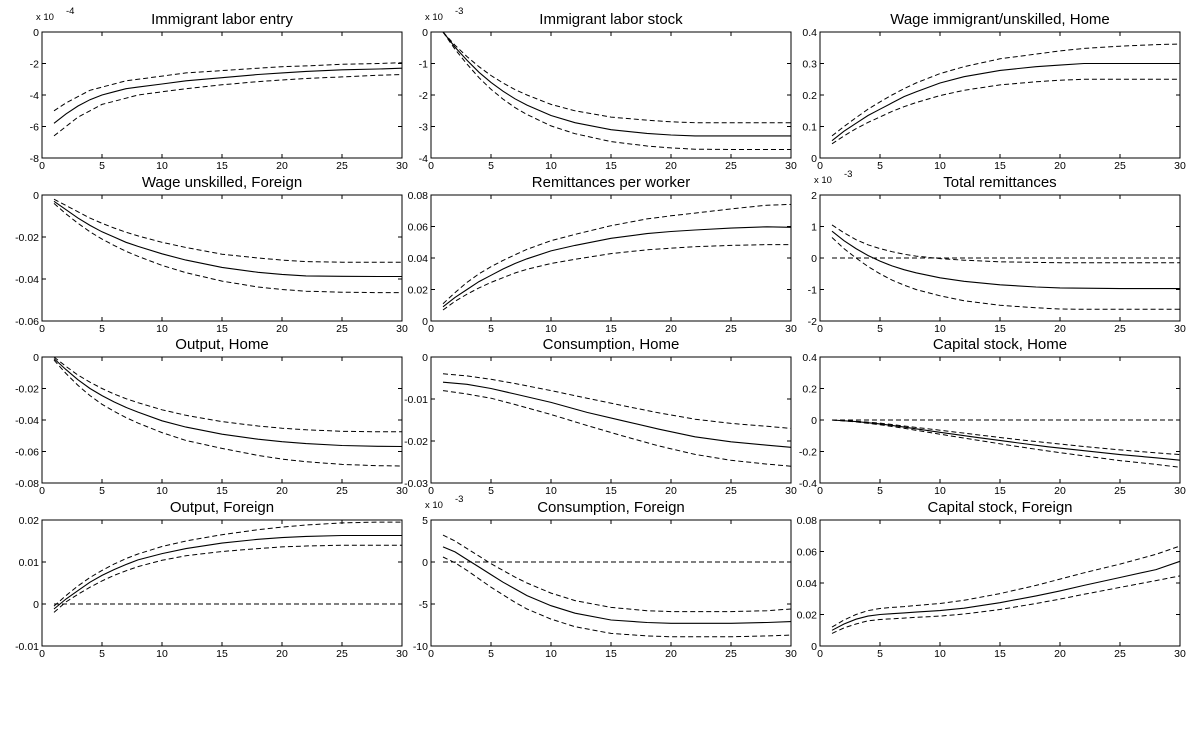  What do you see at coordinates (418, 228) in the screenshot?
I see `y-tick-label: 0.06` at bounding box center [418, 228].